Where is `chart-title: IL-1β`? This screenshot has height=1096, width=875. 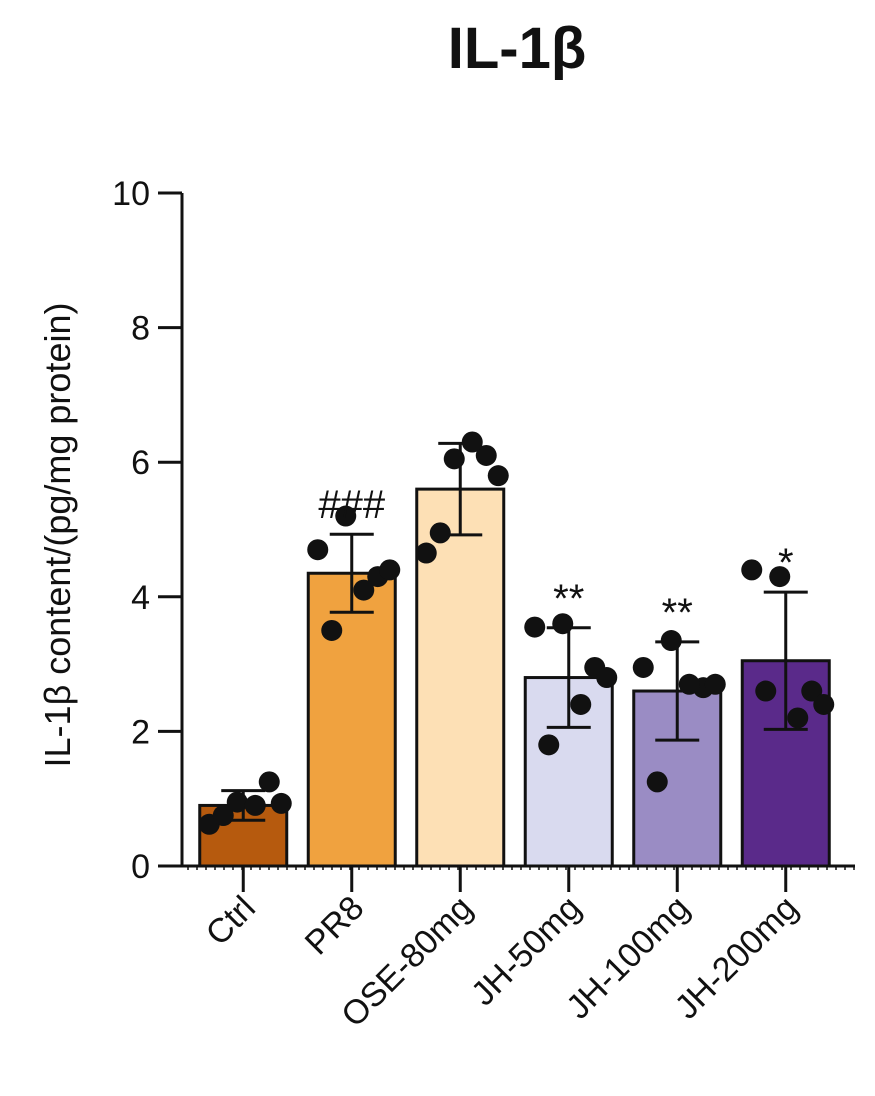
chart-title: IL-1β is located at coordinates (517, 48).